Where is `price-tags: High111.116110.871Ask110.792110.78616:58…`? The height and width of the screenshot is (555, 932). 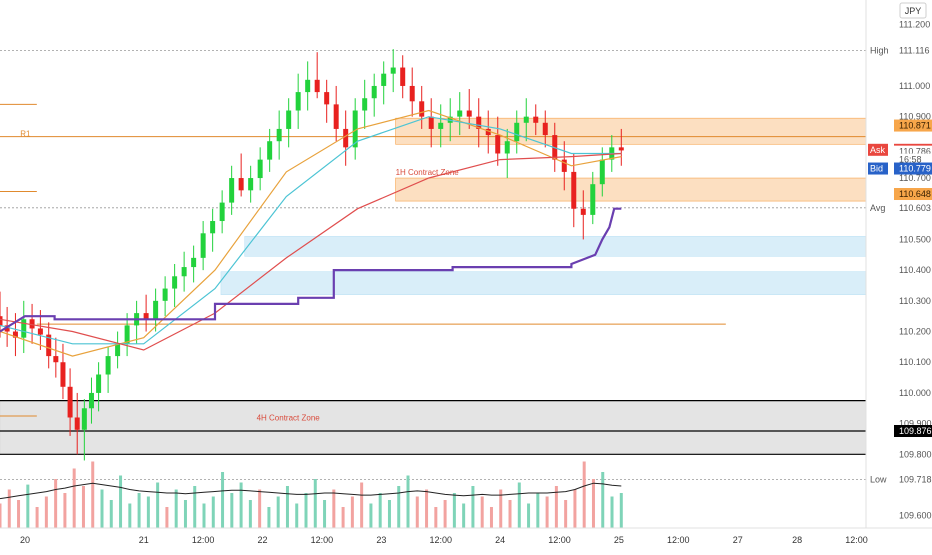
price-tags: High111.116110.871Ask110.792110.78616:58… is located at coordinates (900, 265).